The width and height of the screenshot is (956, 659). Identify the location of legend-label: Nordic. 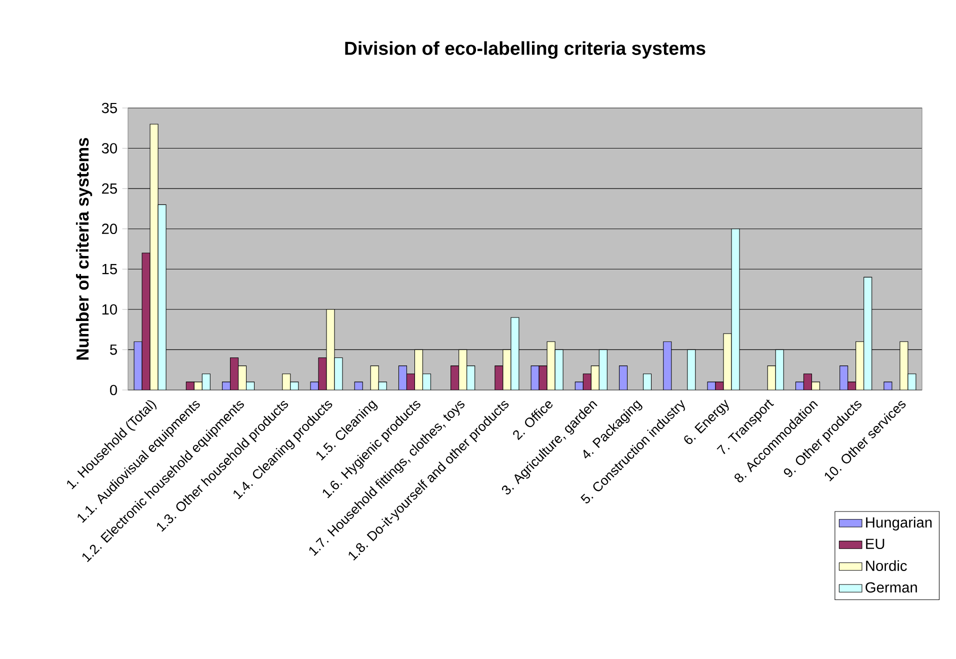
(886, 566).